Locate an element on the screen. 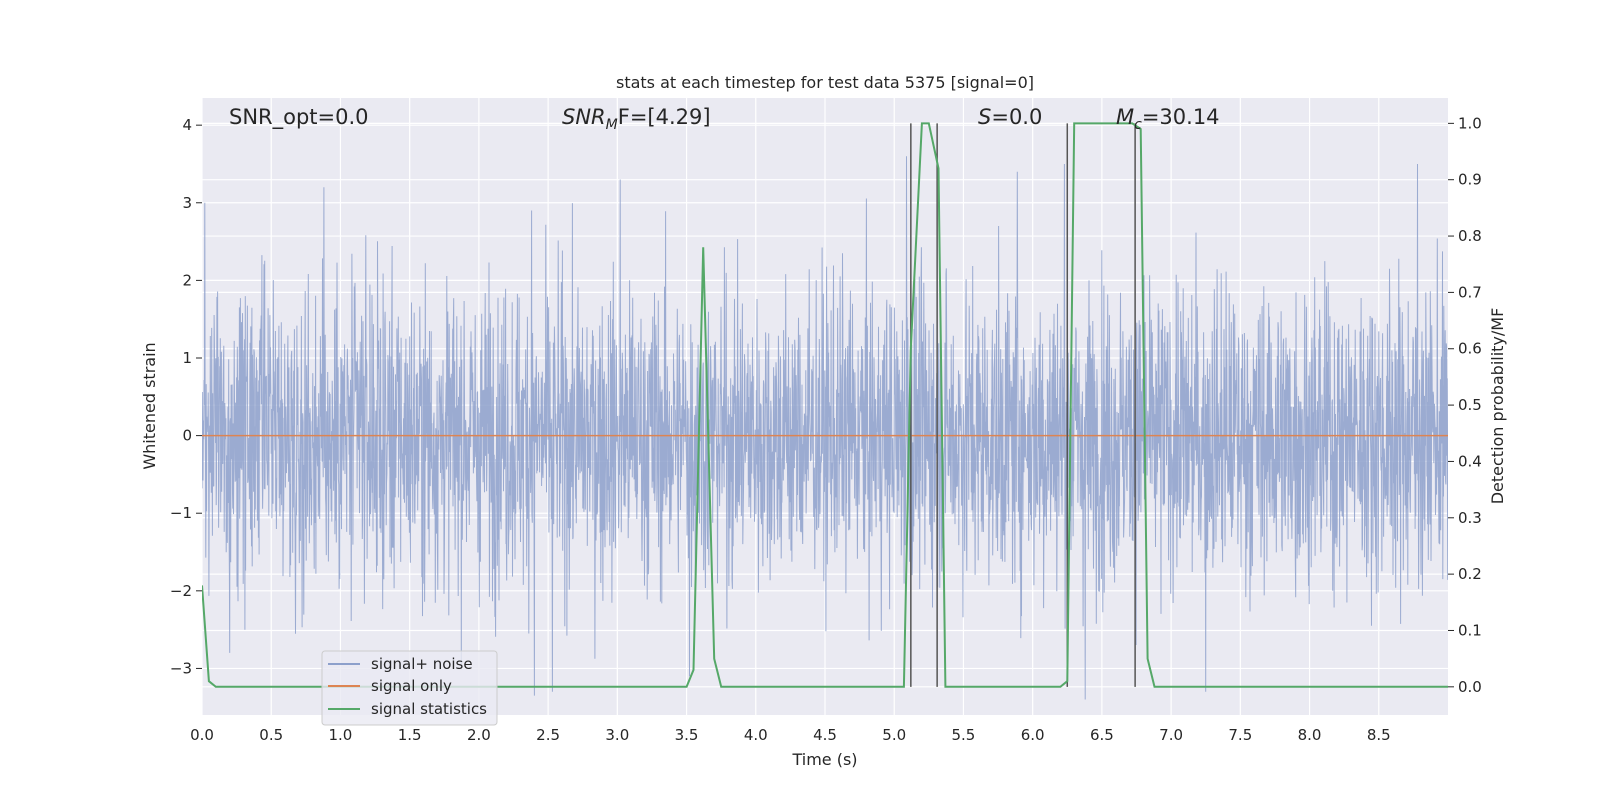 Image resolution: width=1600 pixels, height=804 pixels. legend-label-signal-statistics: signal statistics is located at coordinates (429, 709).